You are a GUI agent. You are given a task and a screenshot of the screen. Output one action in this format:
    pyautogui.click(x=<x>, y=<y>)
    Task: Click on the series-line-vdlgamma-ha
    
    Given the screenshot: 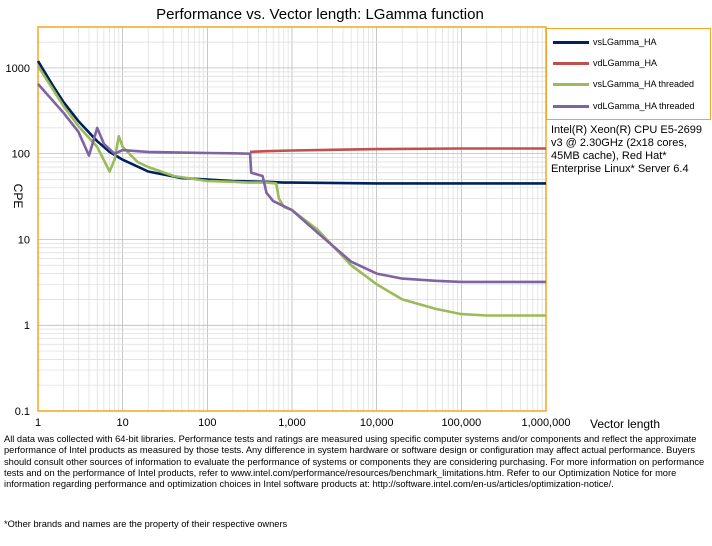 What is the action you would take?
    pyautogui.click(x=398, y=150)
    